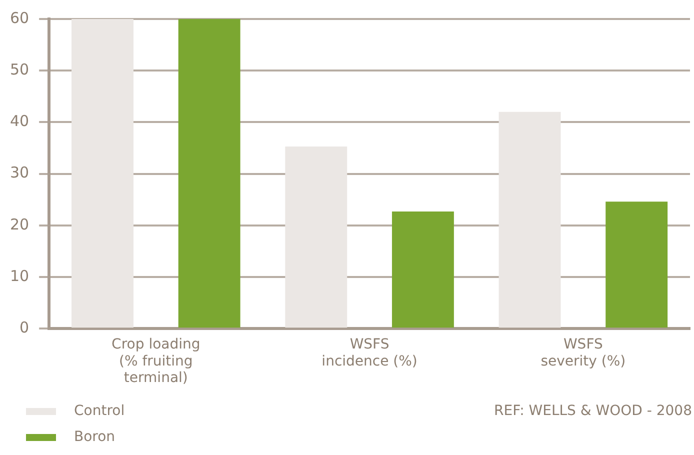  Describe the element at coordinates (99, 411) in the screenshot. I see `legend-label: Control` at that location.